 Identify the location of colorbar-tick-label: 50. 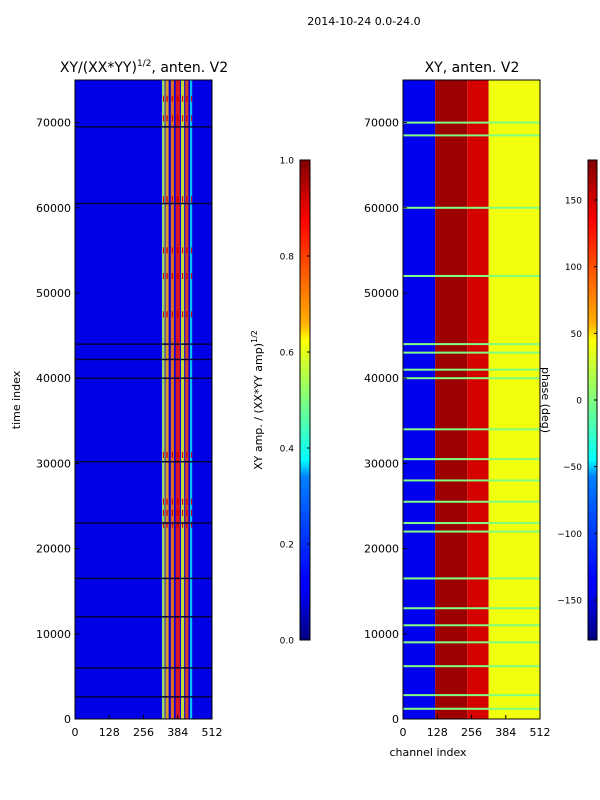
(577, 335).